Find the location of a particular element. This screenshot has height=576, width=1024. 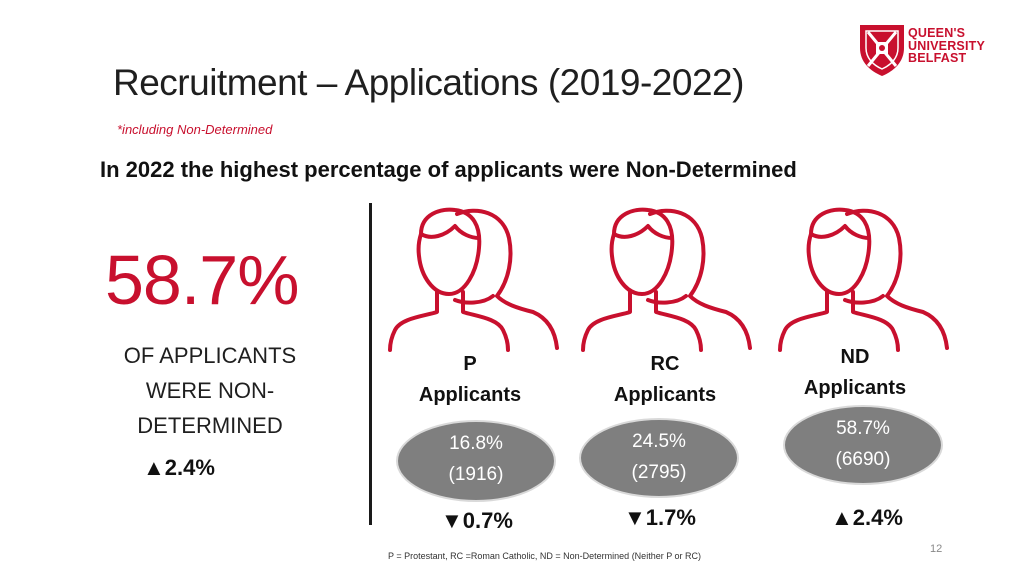

change-p: ▼0.7% is located at coordinates (477, 520).